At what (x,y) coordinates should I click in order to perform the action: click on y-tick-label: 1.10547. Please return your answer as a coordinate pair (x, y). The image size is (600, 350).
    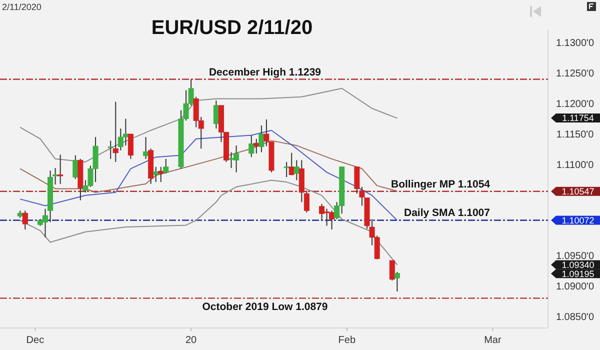
    Looking at the image, I should click on (578, 191).